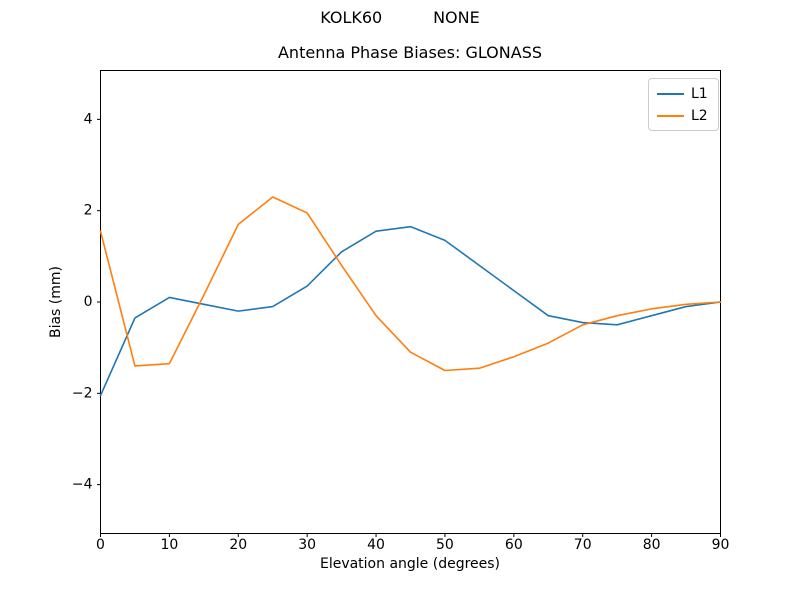 Image resolution: width=800 pixels, height=600 pixels. I want to click on y-axis-tick-label: 4, so click(88, 119).